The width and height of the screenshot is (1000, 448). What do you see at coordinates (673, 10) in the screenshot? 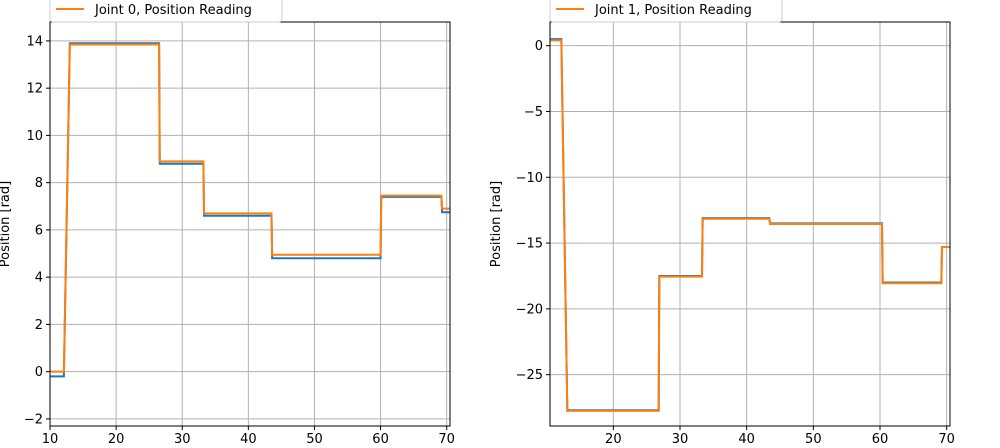
I see `legend-label: Joint 1, Position Reading` at bounding box center [673, 10].